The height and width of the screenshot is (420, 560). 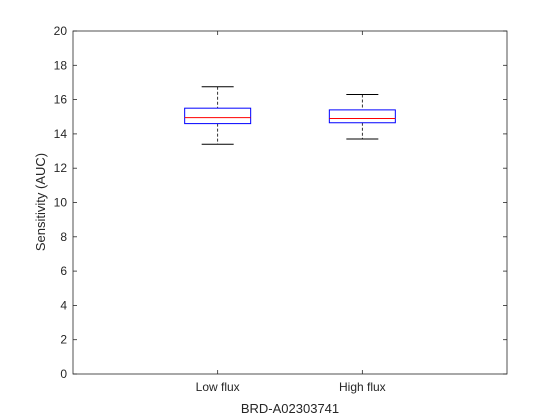 I want to click on y-tick-label: 8, so click(x=63, y=237).